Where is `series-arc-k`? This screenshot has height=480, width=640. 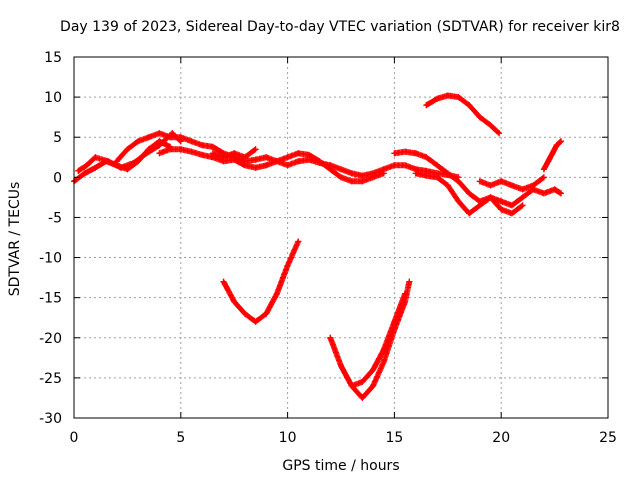 series-arc-k is located at coordinates (511, 183).